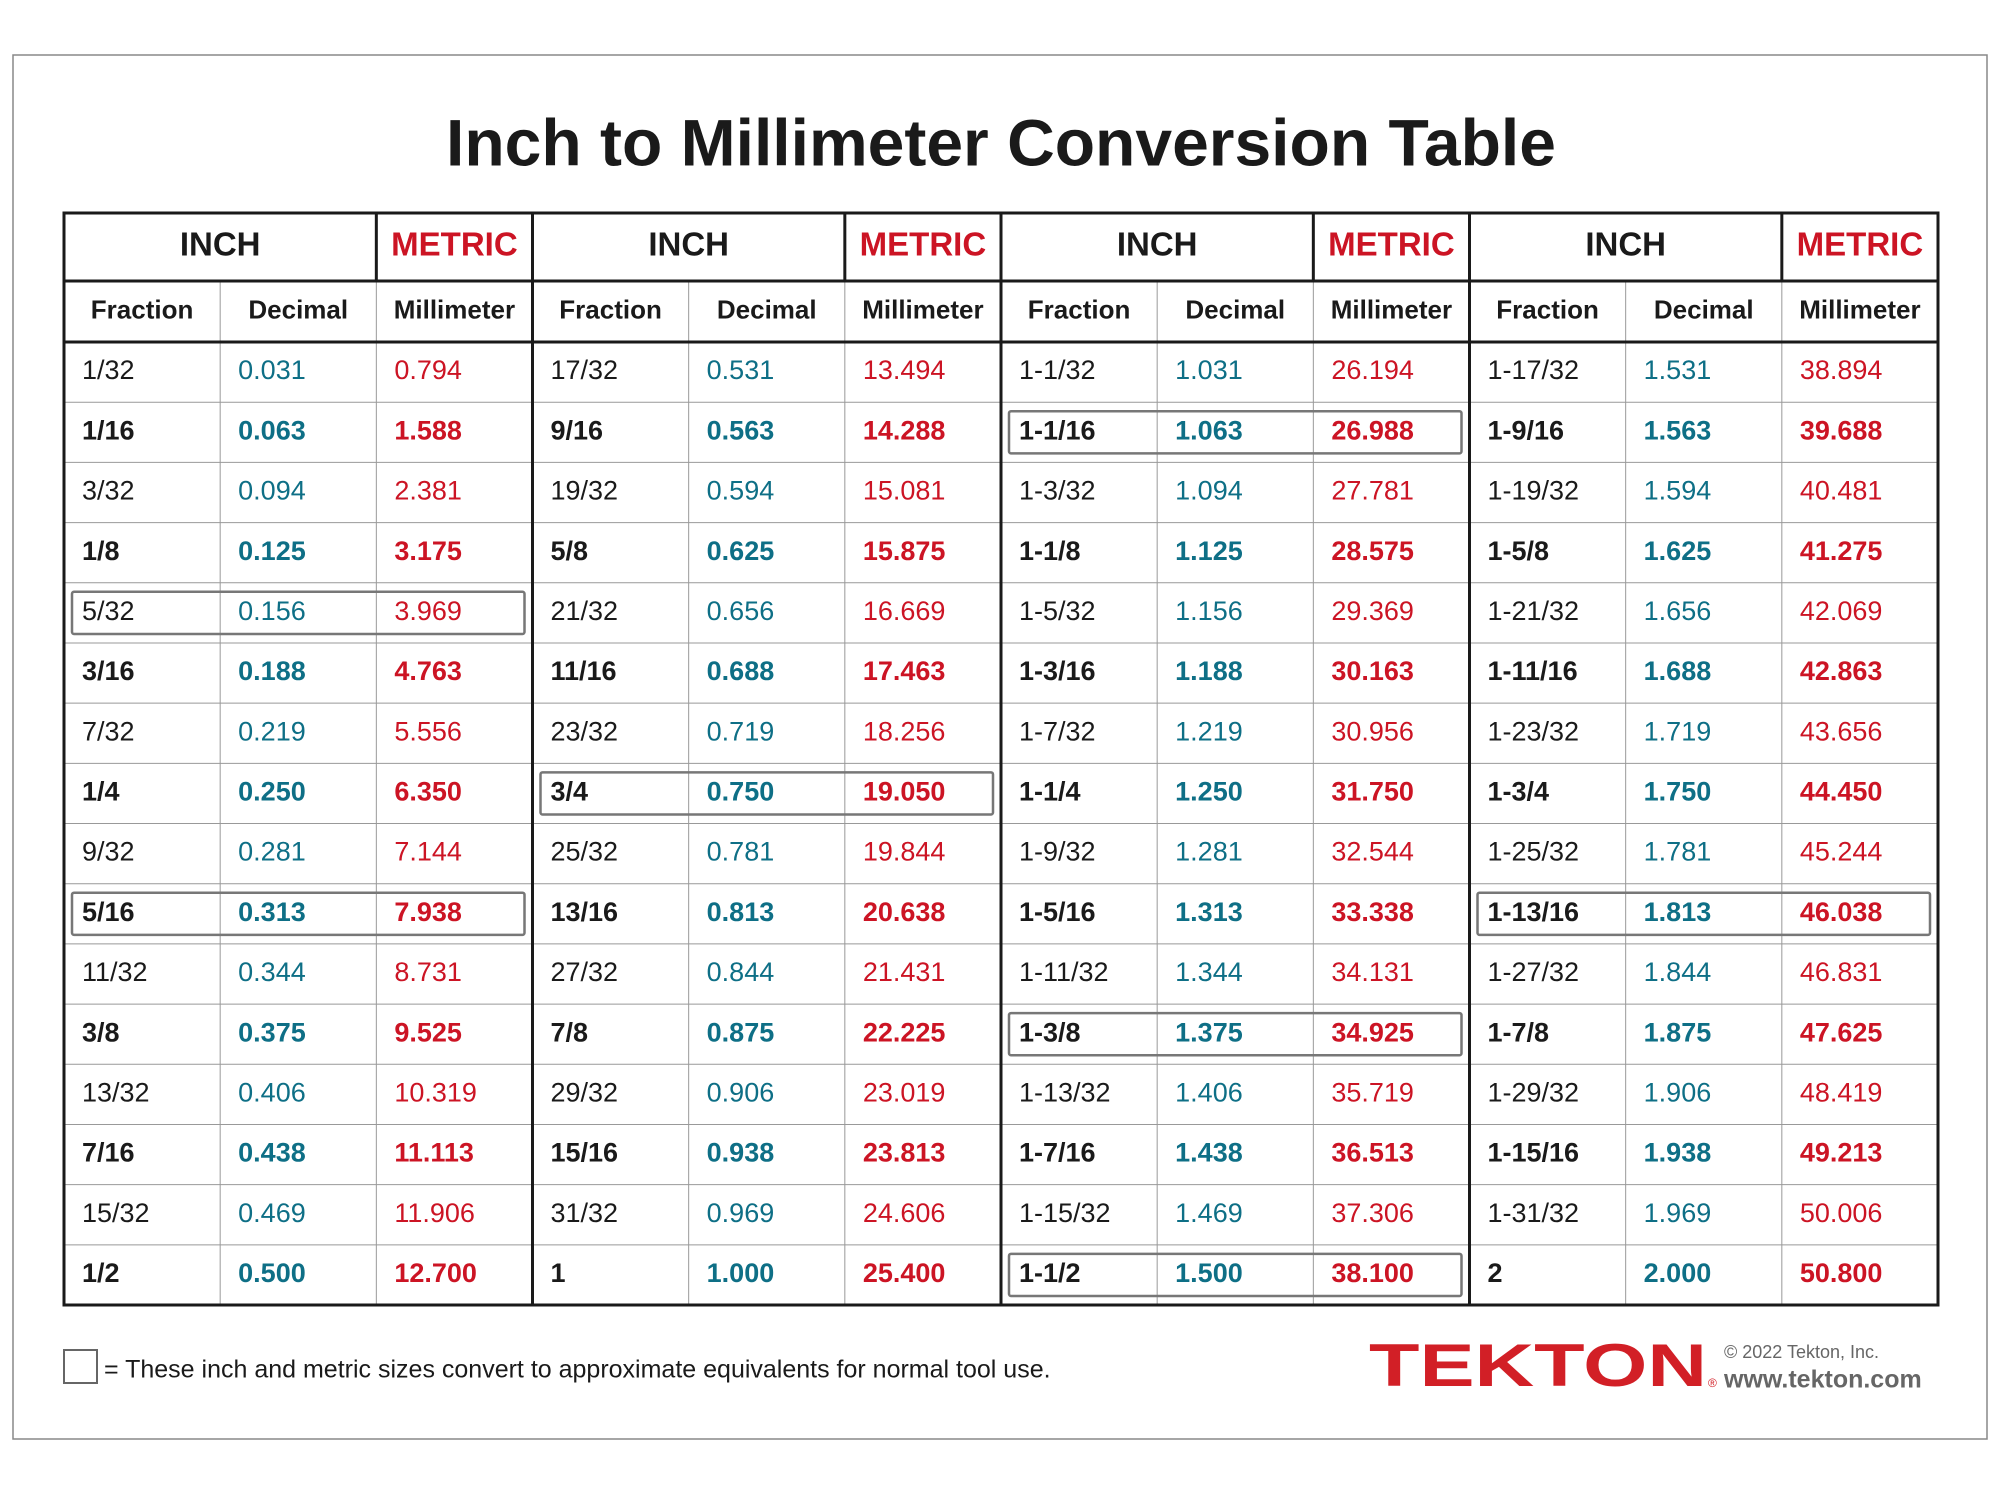  I want to click on cell: 1, so click(558, 1273).